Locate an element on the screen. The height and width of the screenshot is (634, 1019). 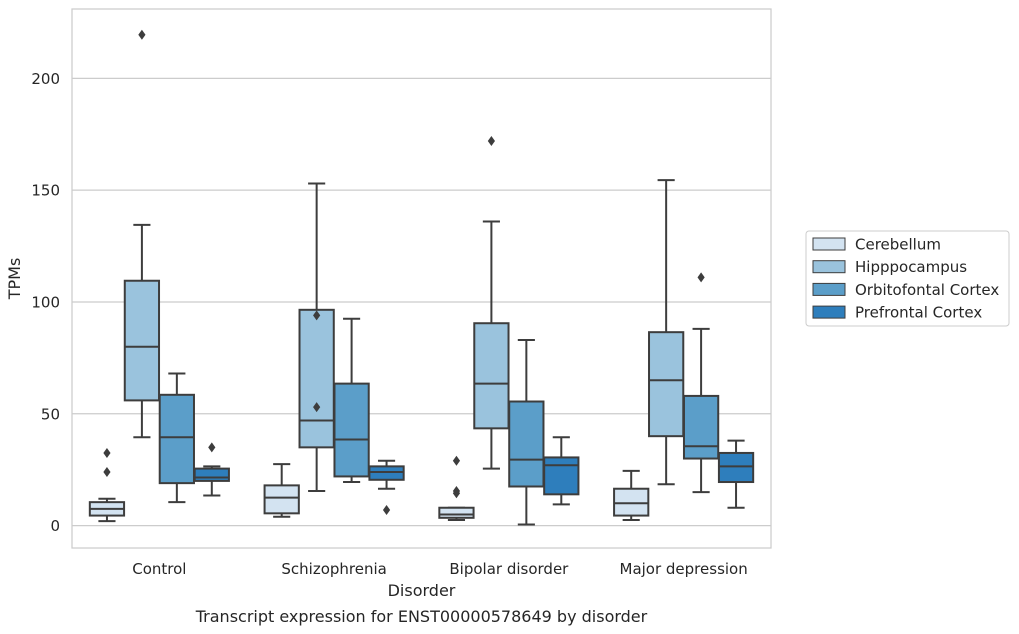
legend-label: Cerebellum is located at coordinates (898, 245).